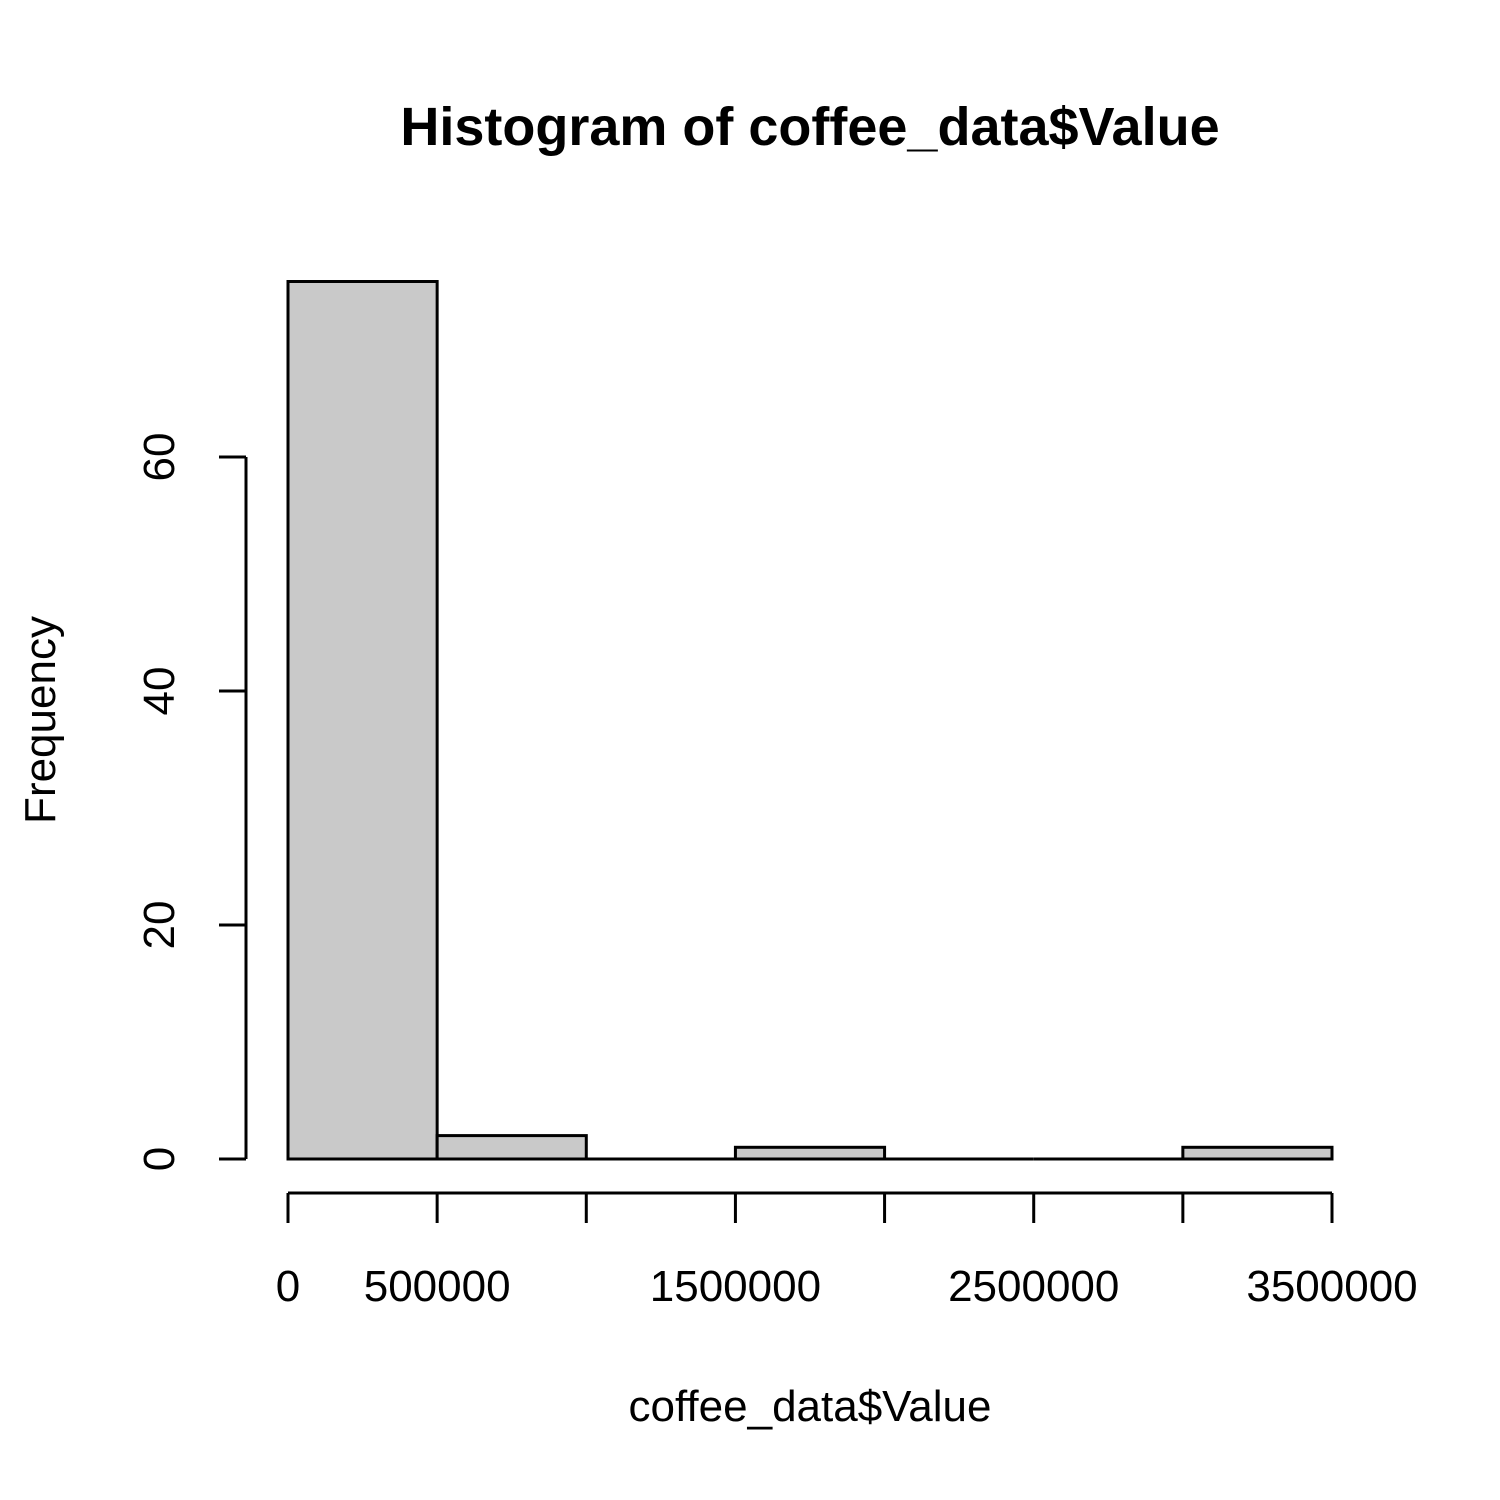 Image resolution: width=1500 pixels, height=1500 pixels. I want to click on x-tick-label-1: 500000, so click(437, 1286).